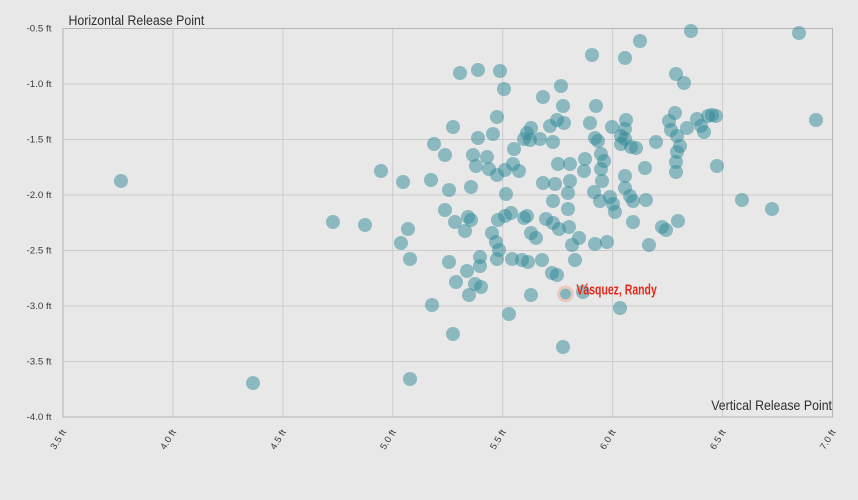  Describe the element at coordinates (771, 405) in the screenshot. I see `svg-text: Vertical Release Point` at that location.